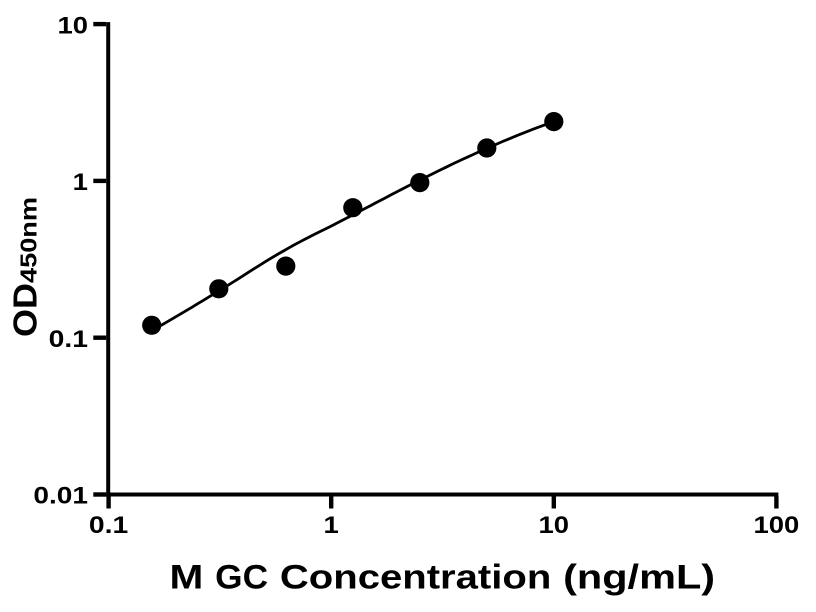  What do you see at coordinates (777, 525) in the screenshot?
I see `svg-text: 100` at bounding box center [777, 525].